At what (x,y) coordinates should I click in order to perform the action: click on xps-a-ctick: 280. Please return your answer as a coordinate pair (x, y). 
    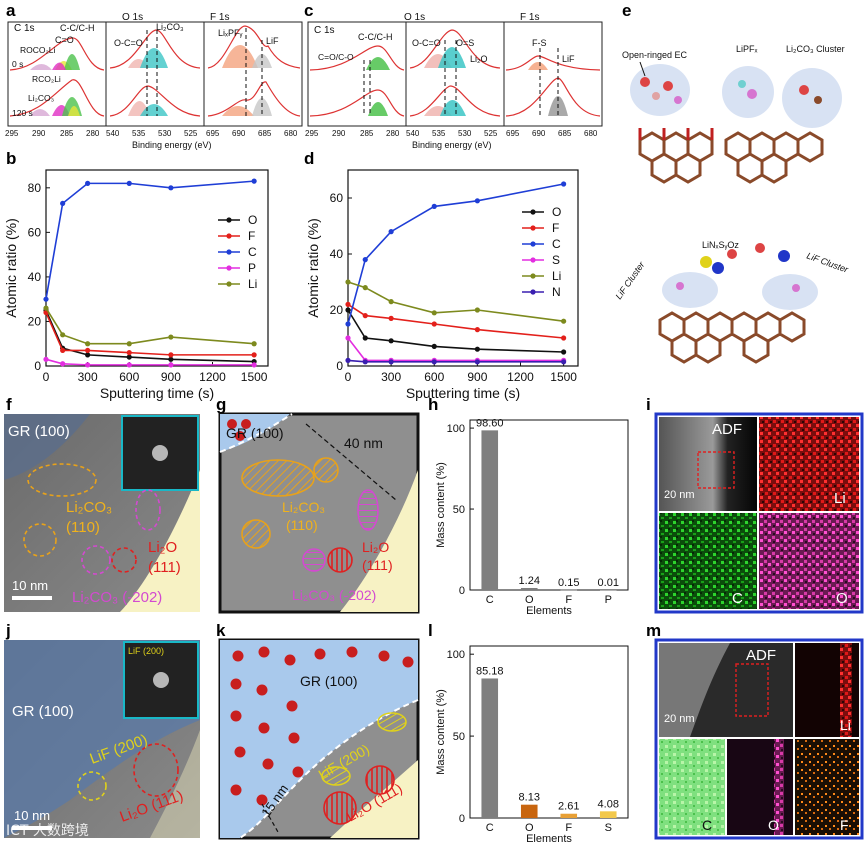
    Looking at the image, I should click on (93, 133).